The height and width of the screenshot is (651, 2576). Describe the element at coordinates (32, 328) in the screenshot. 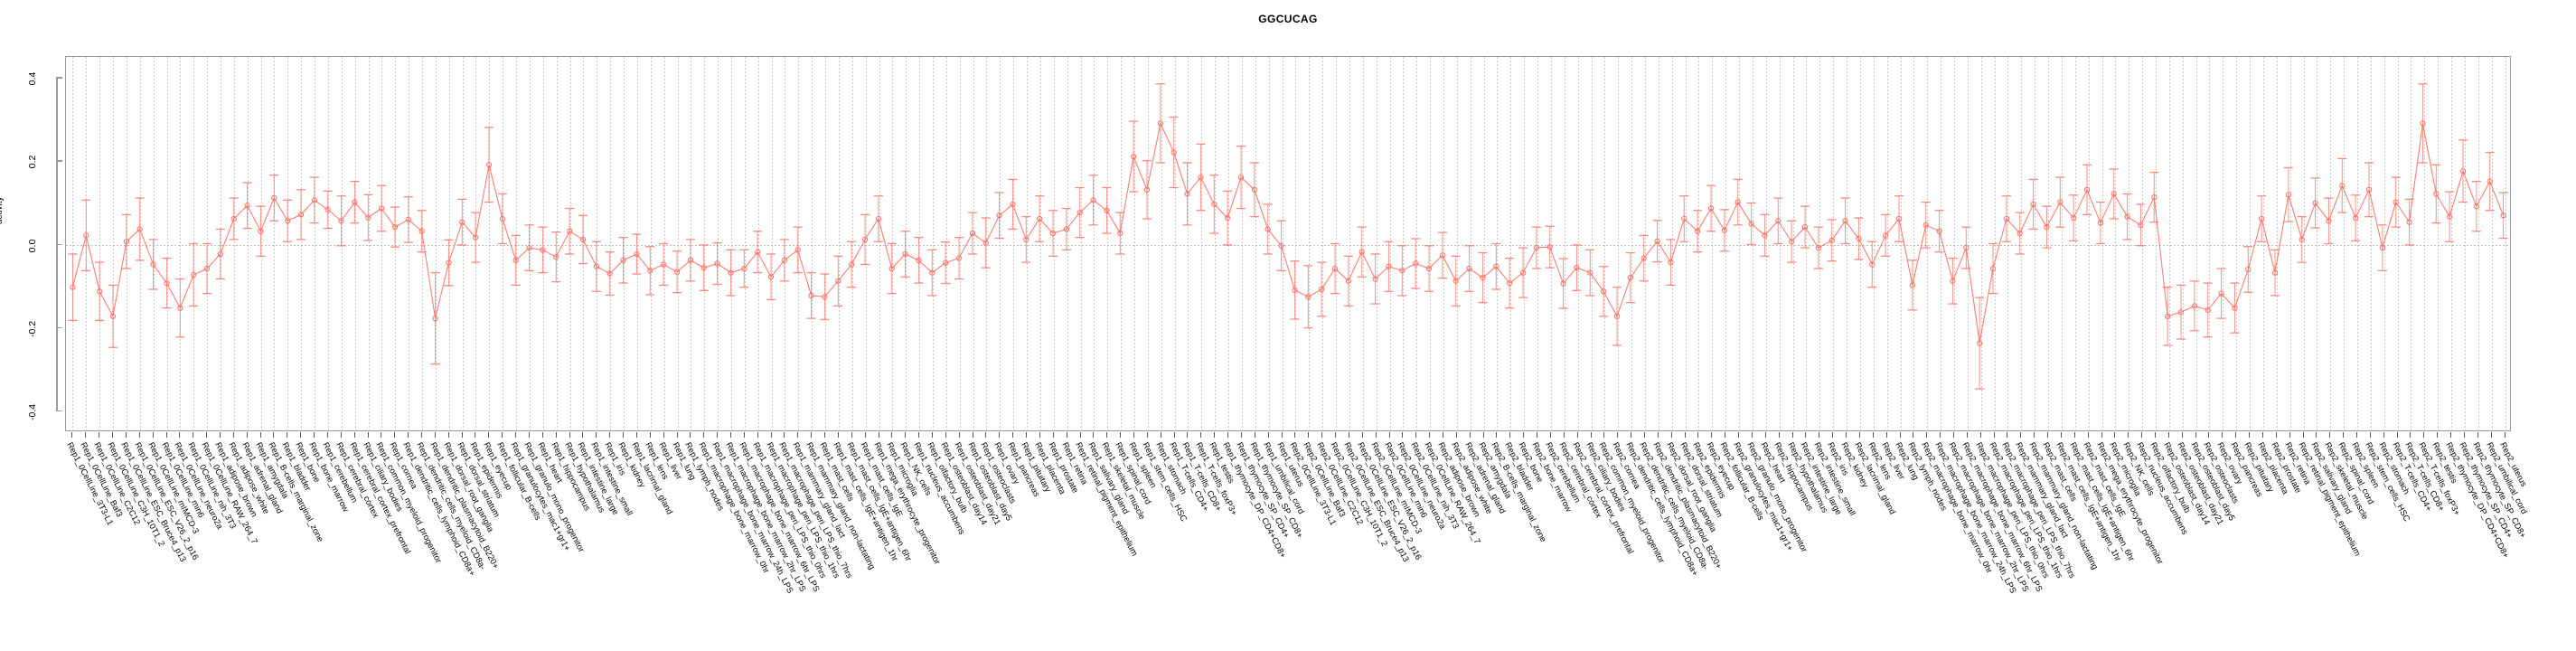

I see `y-tick-label: -0.2` at that location.